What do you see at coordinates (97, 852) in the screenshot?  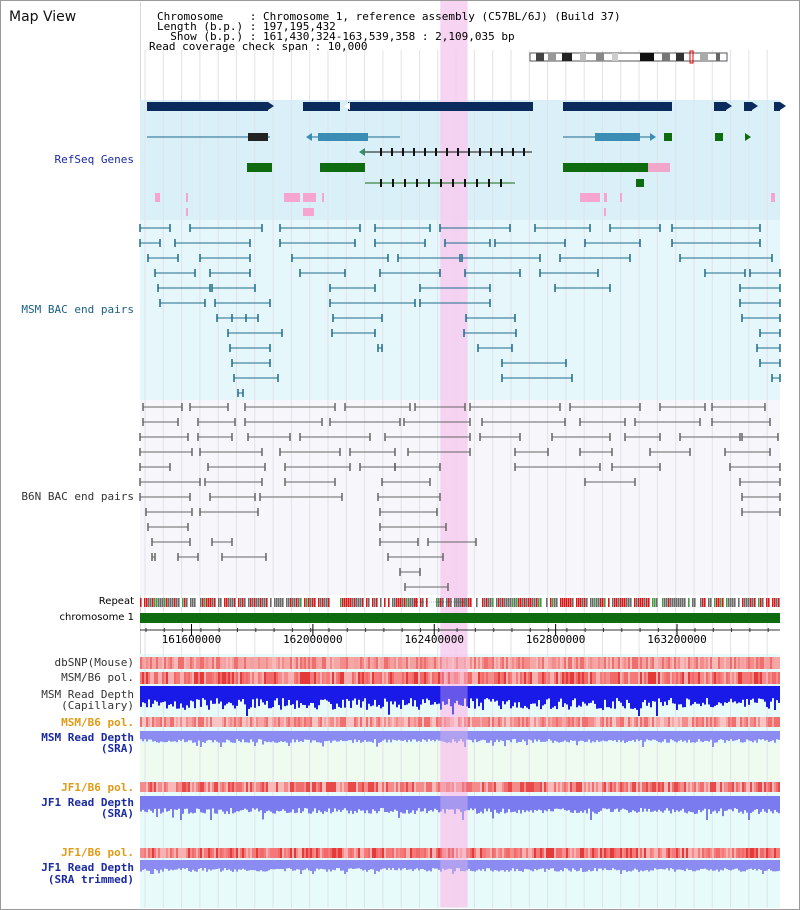 I see `jf1-b6-pol-trim-label: JF1/B6 pol.` at bounding box center [97, 852].